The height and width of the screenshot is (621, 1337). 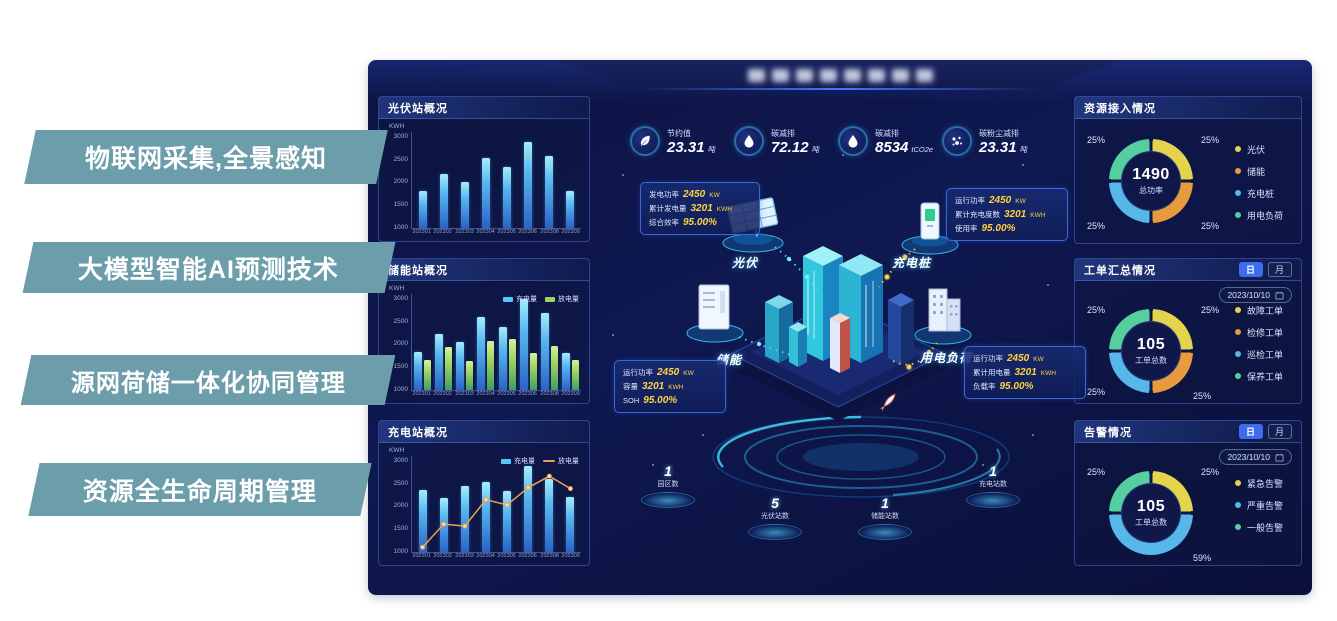 I want to click on energy-flow-paths, so click(x=838, y=306).